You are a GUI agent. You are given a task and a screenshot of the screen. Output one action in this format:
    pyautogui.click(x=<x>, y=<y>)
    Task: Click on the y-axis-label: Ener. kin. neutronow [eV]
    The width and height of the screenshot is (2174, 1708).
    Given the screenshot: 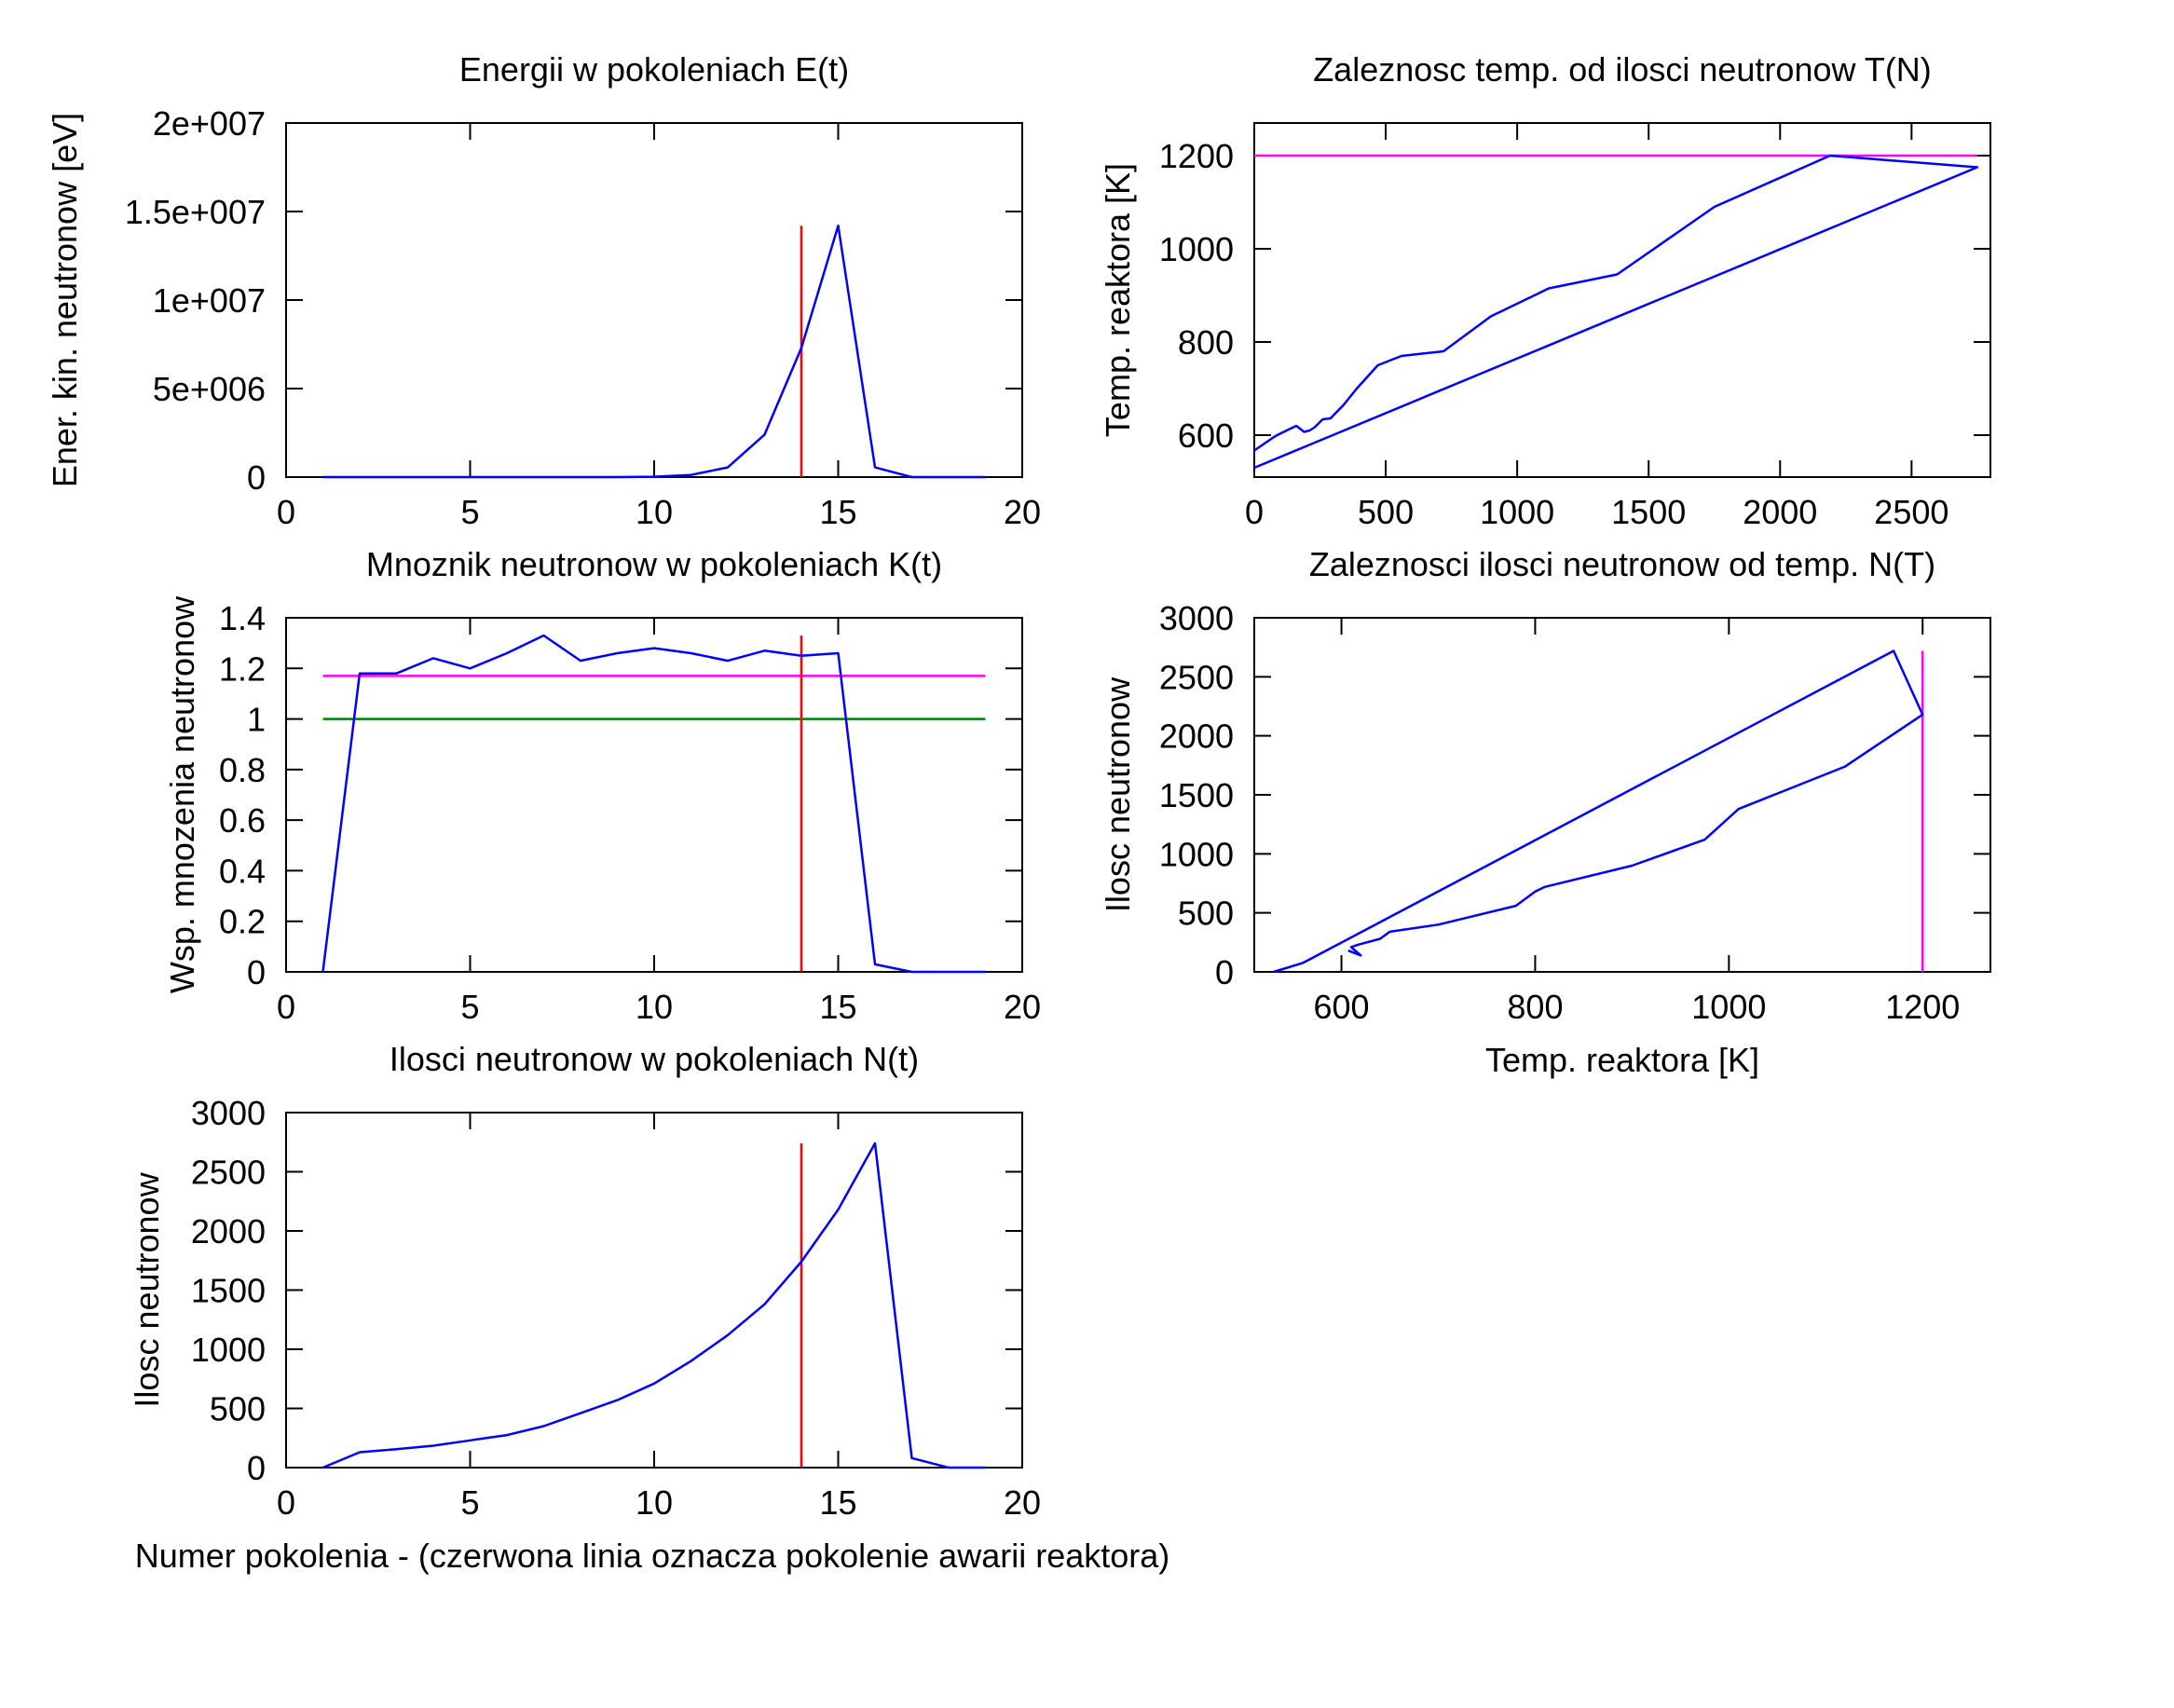 What is the action you would take?
    pyautogui.click(x=65, y=300)
    